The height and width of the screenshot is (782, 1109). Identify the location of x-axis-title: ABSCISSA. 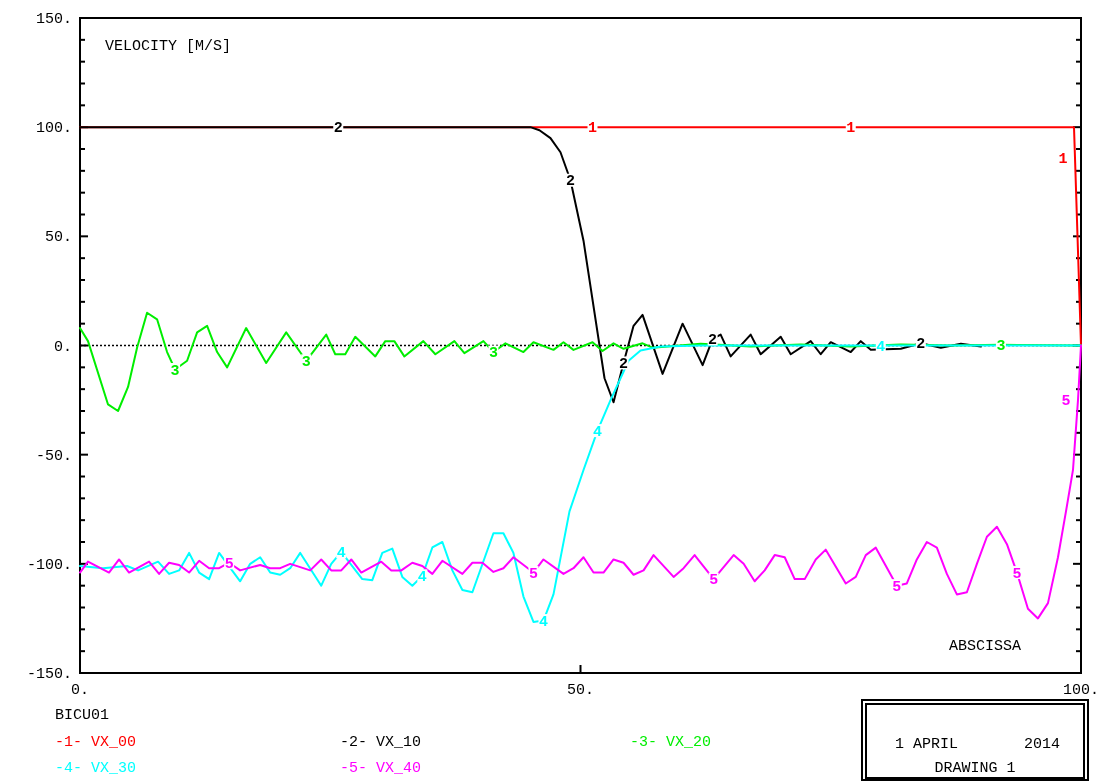
(984, 646).